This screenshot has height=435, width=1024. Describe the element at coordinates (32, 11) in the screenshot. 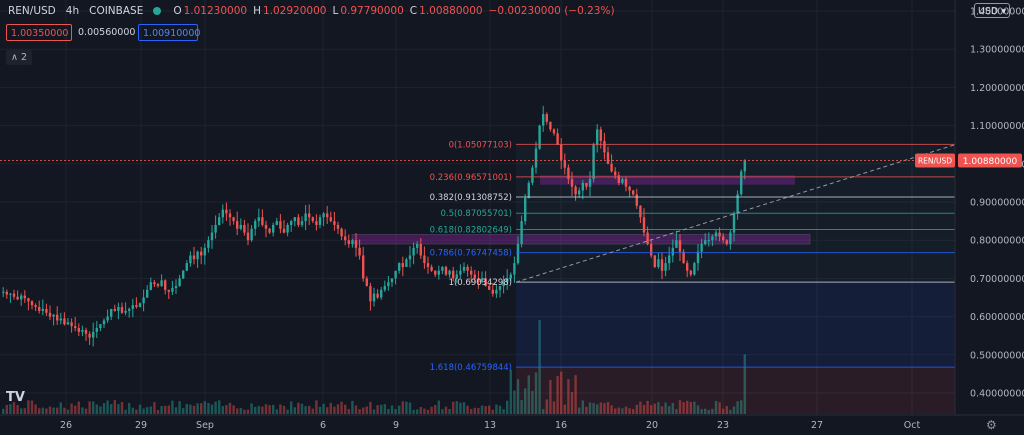

I see `symbol-name: REN/USD` at that location.